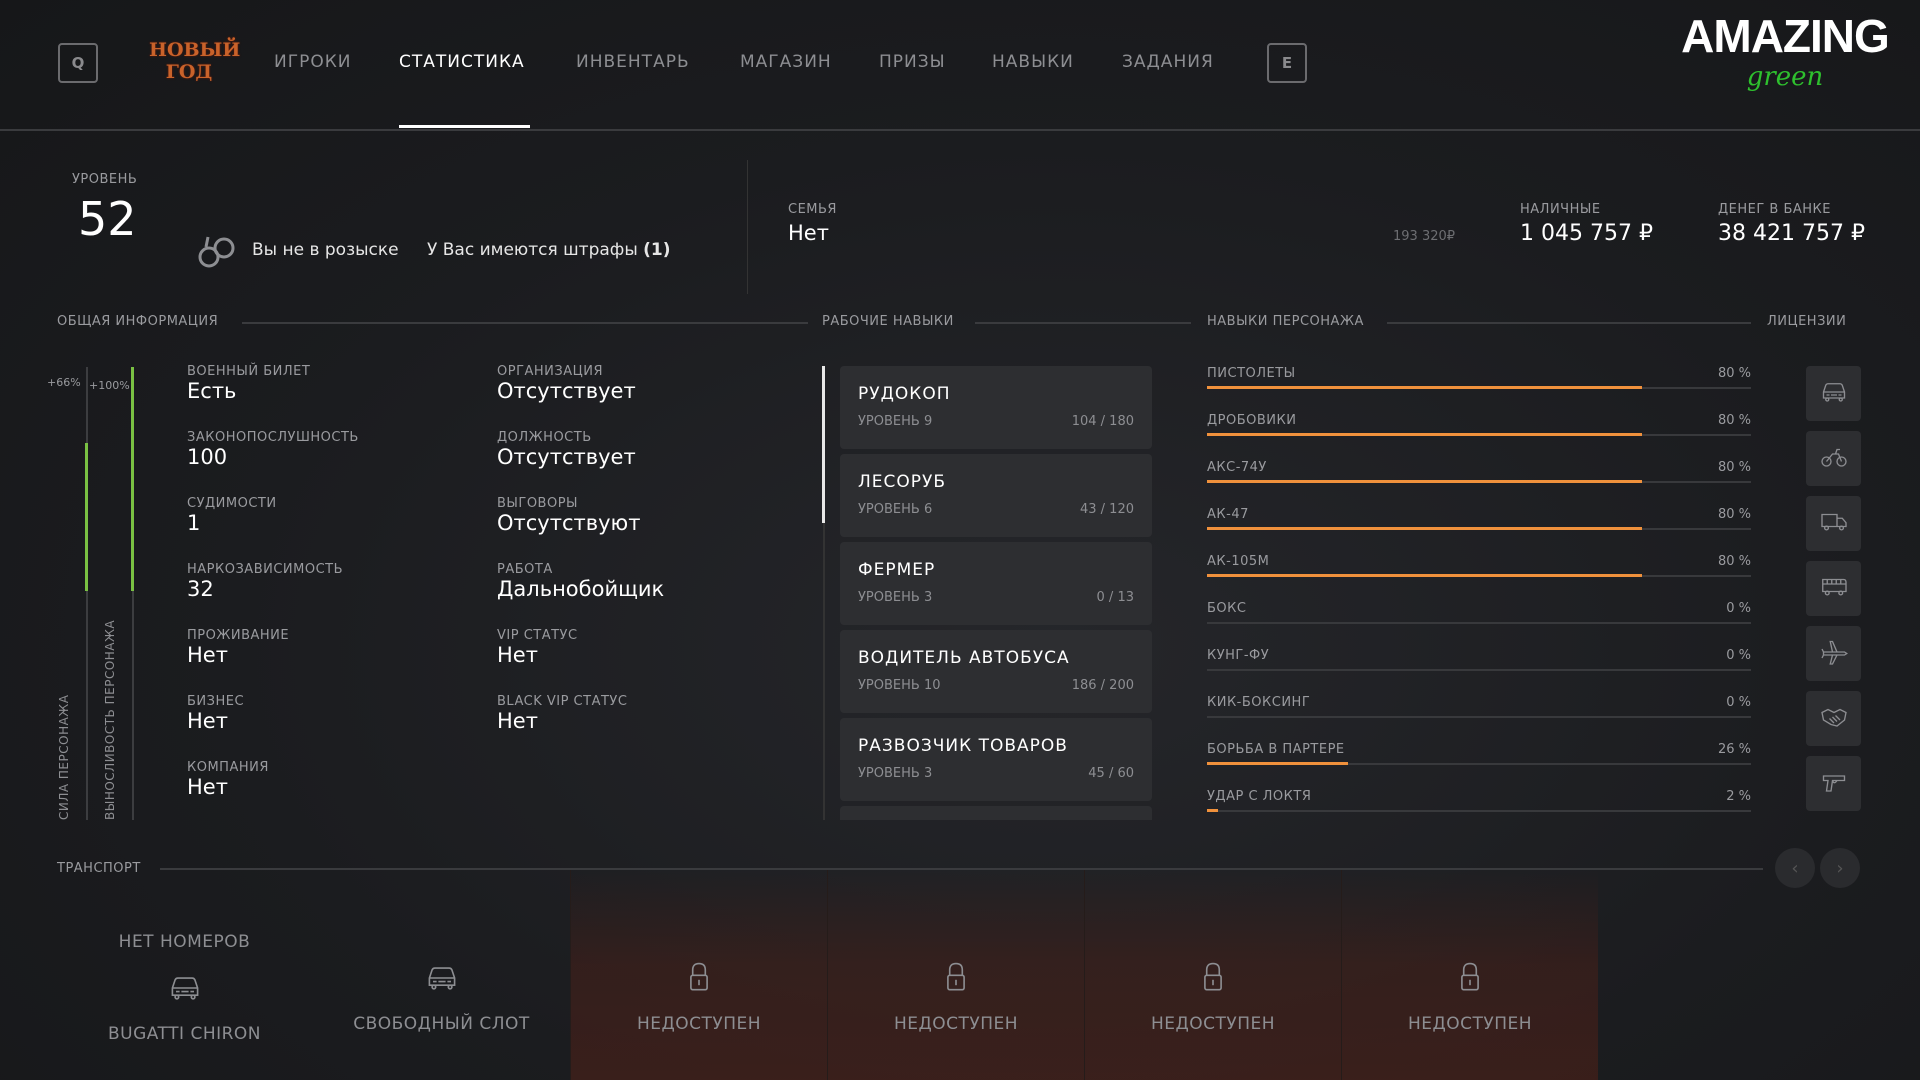  Describe the element at coordinates (956, 980) in the screenshot. I see `lock-icon` at that location.